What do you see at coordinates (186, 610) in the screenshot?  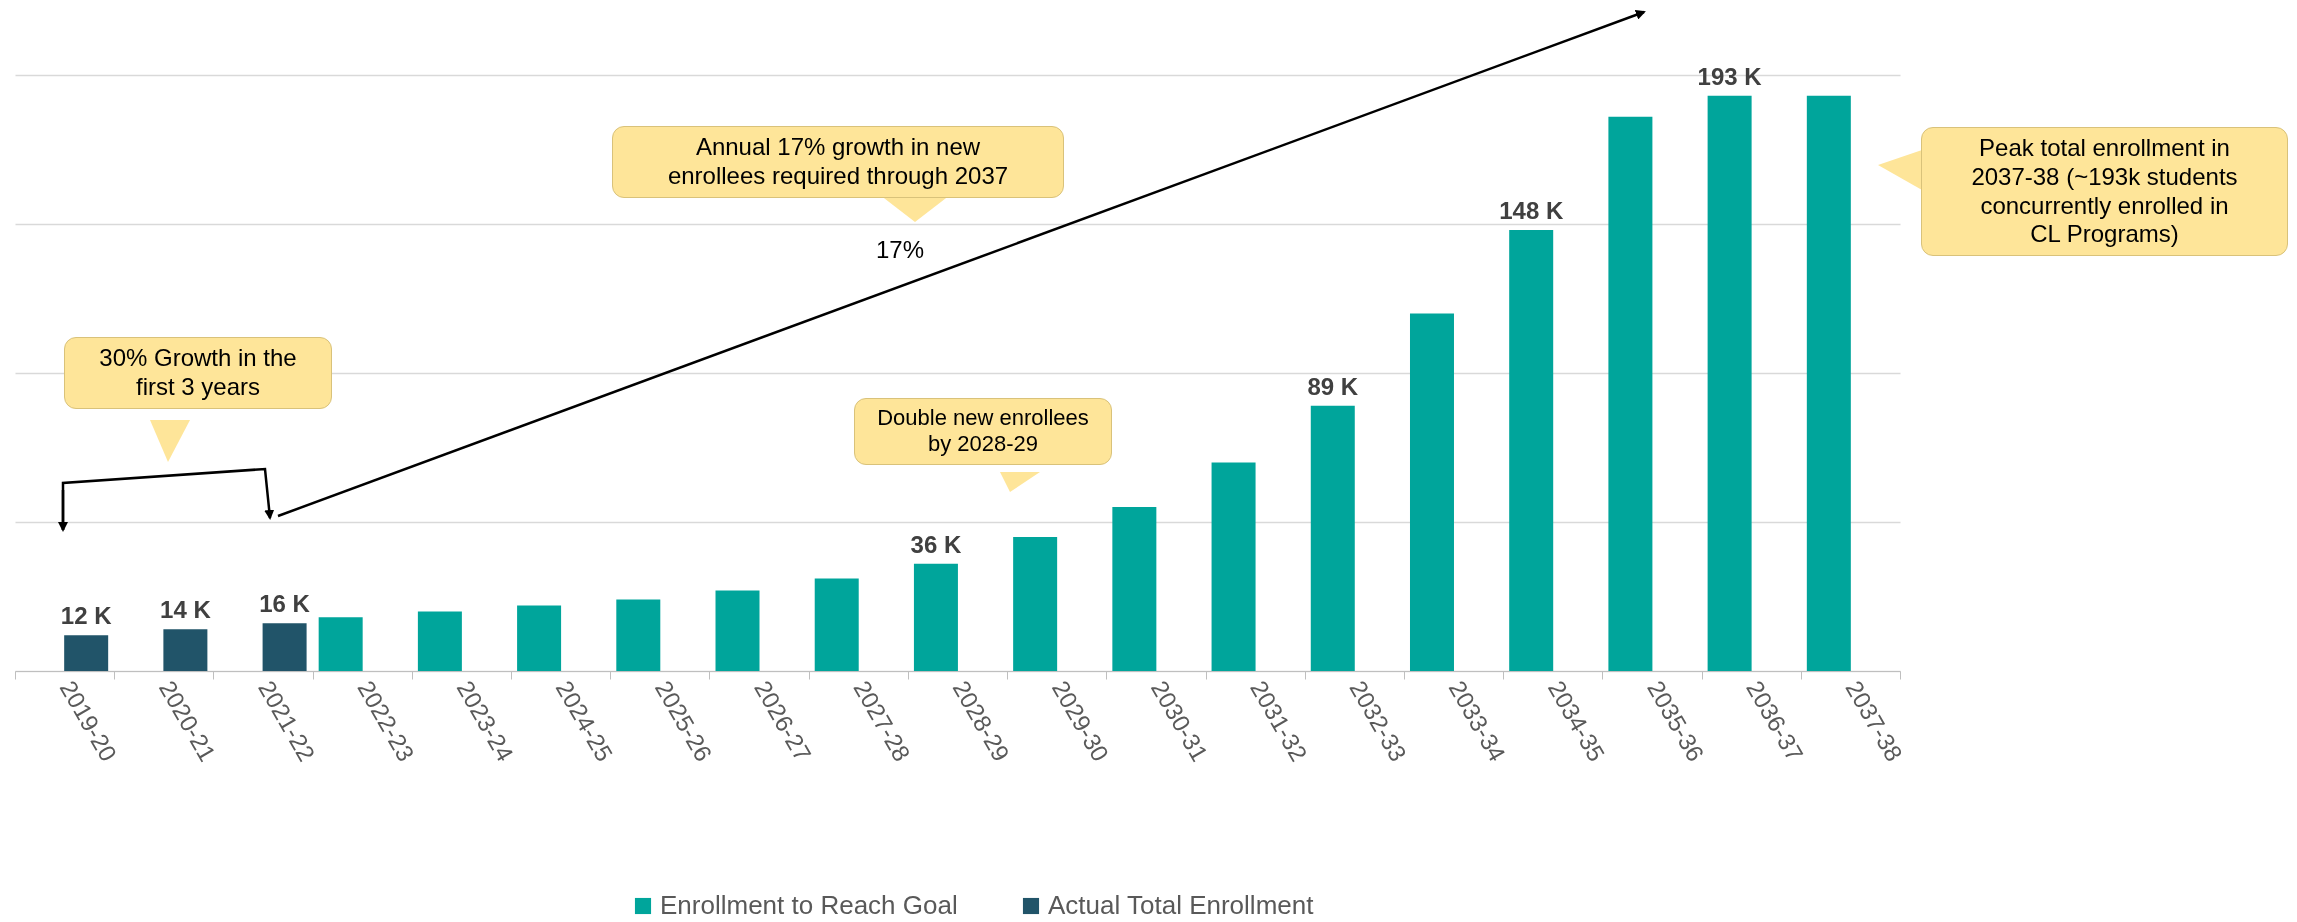 I see `data-label: 14 K` at bounding box center [186, 610].